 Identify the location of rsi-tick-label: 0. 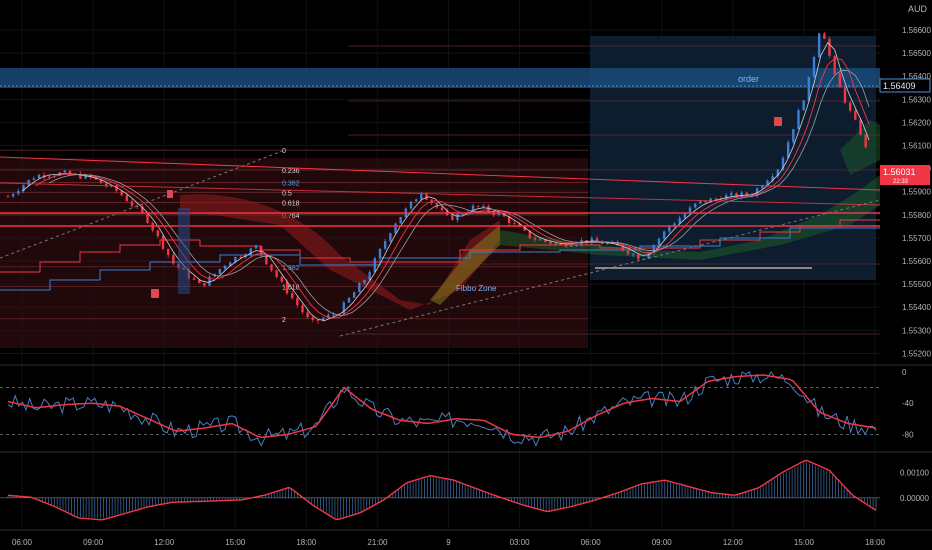
(904, 372).